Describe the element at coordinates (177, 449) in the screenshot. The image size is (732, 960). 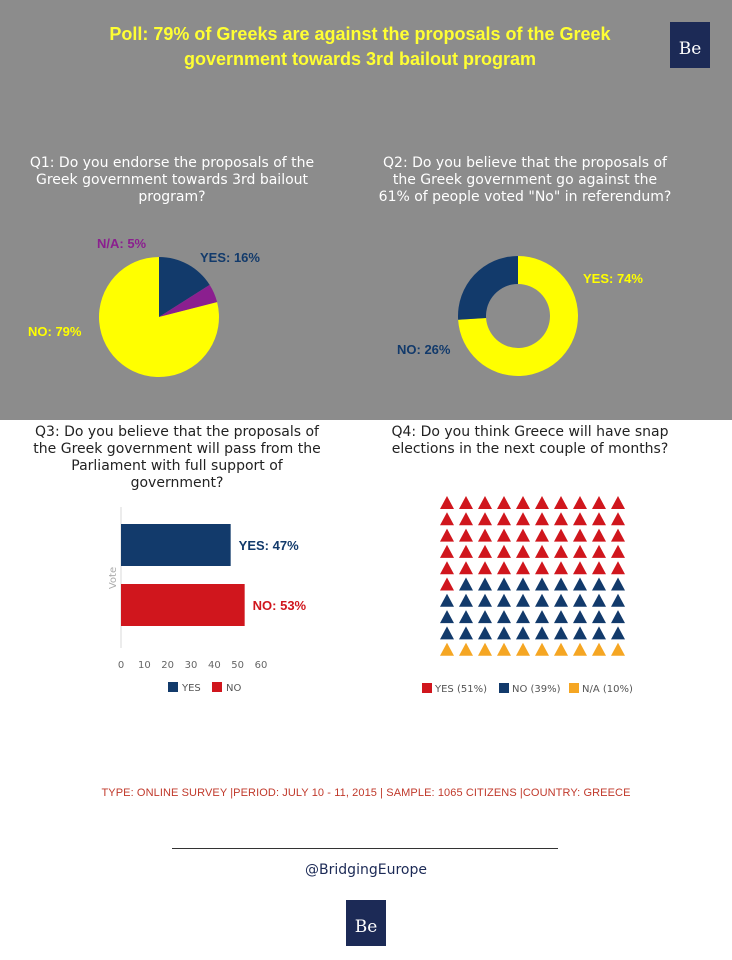
I see `q3-line-2: the Greek government will pass from the` at that location.